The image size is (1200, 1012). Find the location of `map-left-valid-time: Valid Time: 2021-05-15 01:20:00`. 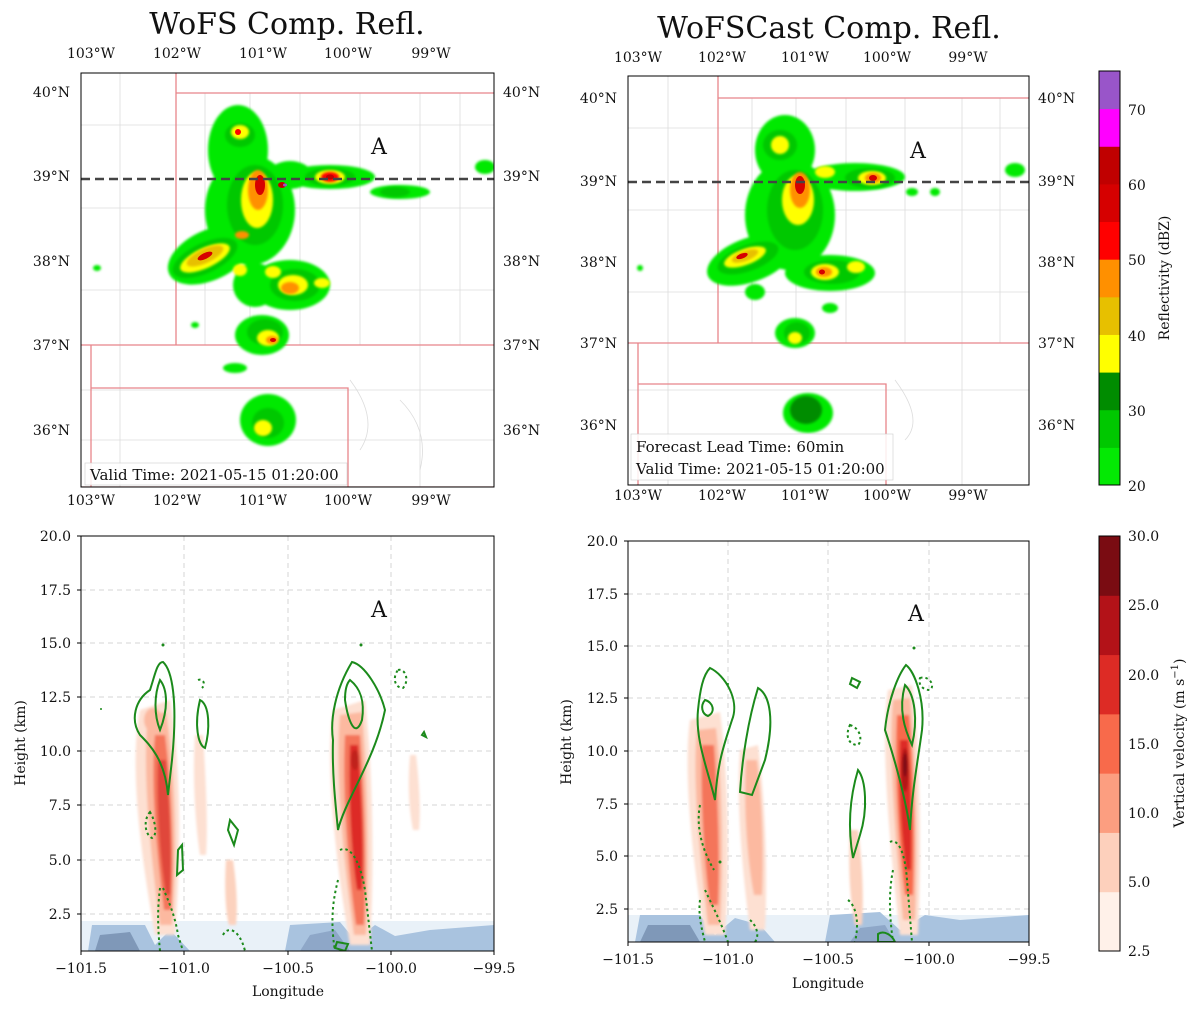

map-left-valid-time: Valid Time: 2021-05-15 01:20:00 is located at coordinates (214, 475).